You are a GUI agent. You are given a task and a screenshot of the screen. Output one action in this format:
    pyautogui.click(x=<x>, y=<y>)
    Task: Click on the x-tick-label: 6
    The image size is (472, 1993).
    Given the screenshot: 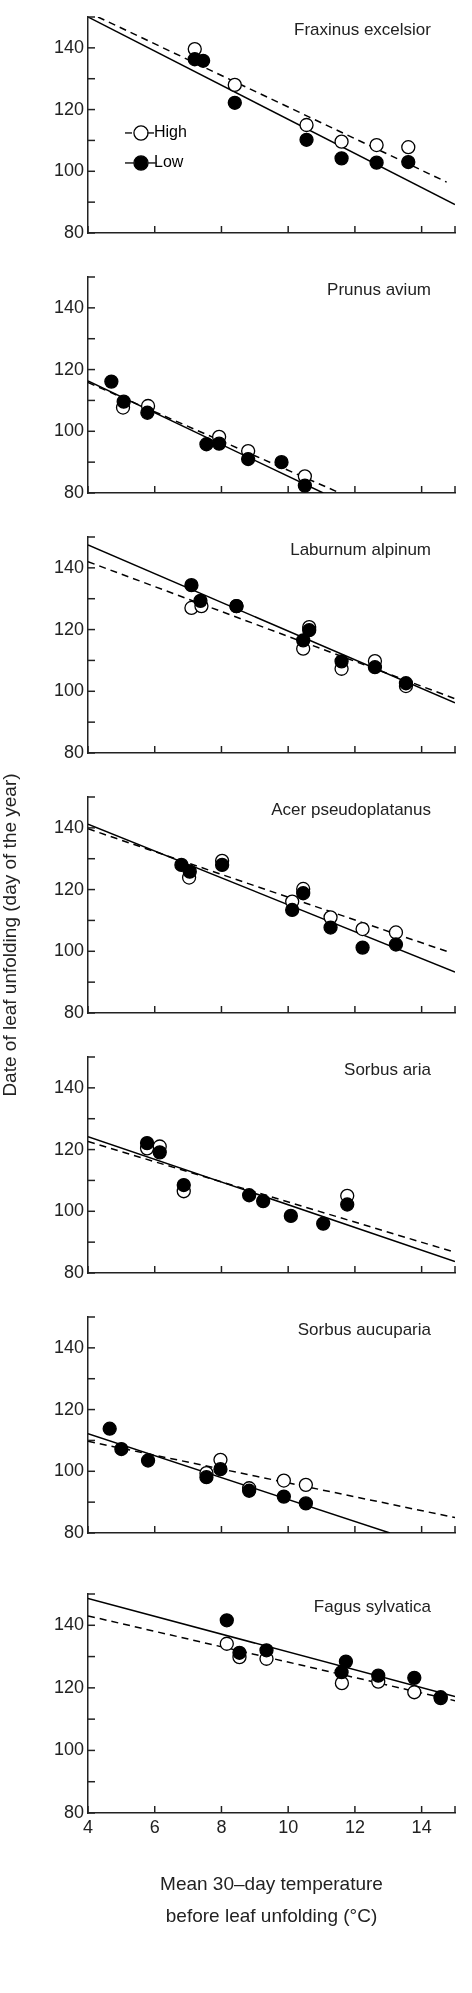 What is the action you would take?
    pyautogui.click(x=154, y=1826)
    